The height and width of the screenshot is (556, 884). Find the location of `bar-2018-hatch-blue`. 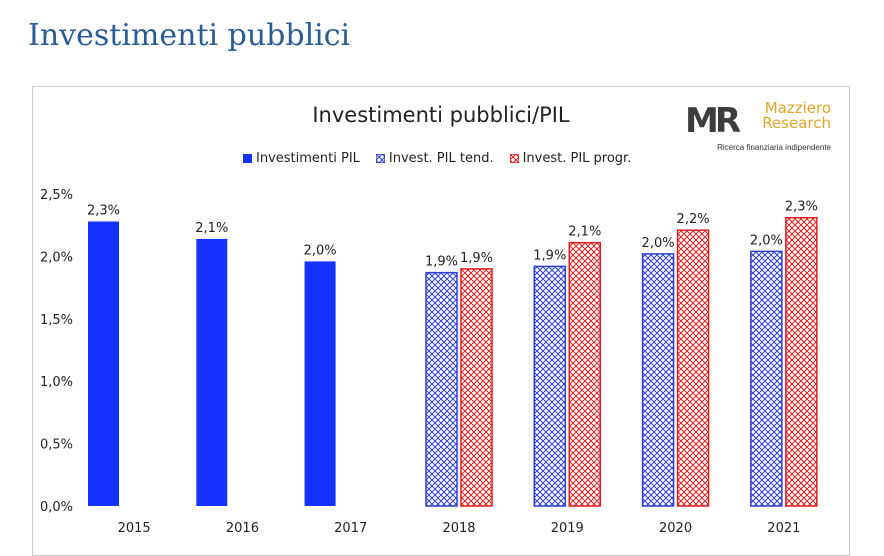

bar-2018-hatch-blue is located at coordinates (441, 389).